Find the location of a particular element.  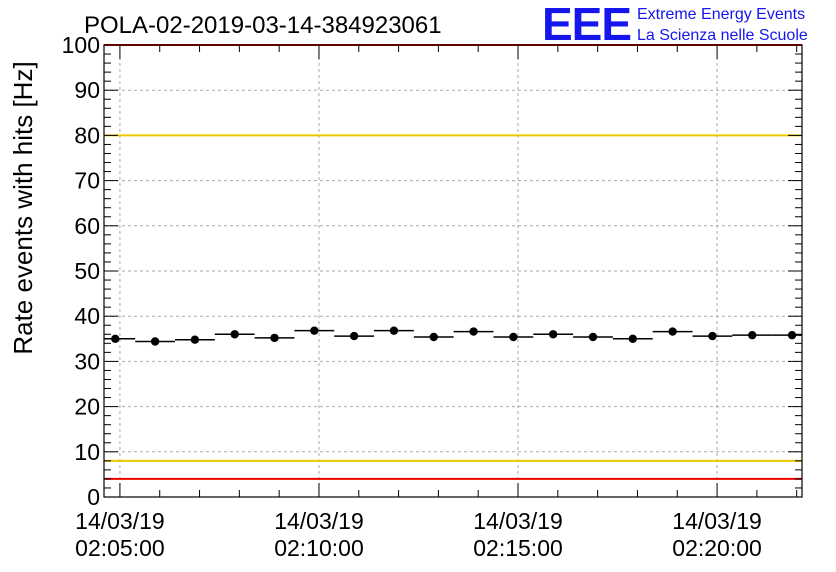

logo-line-1: Extreme Energy Events is located at coordinates (721, 14).